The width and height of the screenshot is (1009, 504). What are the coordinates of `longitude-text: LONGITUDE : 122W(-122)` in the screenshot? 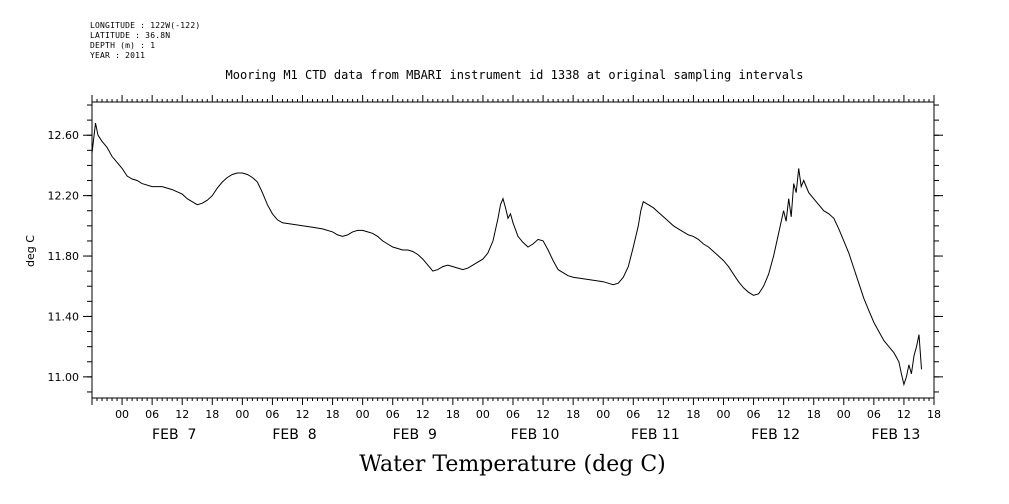 It's located at (145, 25).